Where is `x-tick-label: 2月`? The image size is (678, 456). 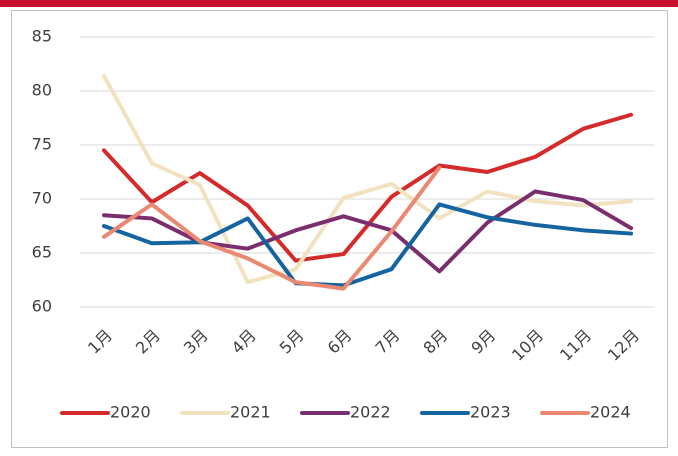 x-tick-label: 2月 is located at coordinates (148, 342).